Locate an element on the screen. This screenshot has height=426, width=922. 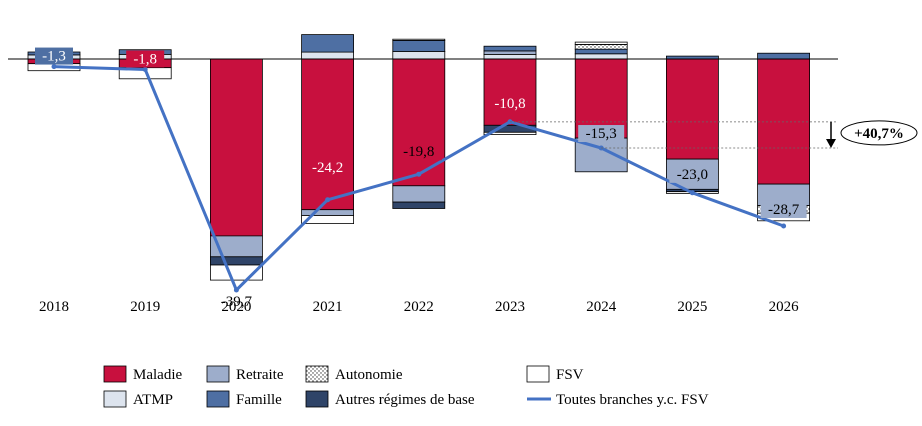
data-label-2022: -19,8 is located at coordinates (418, 152).